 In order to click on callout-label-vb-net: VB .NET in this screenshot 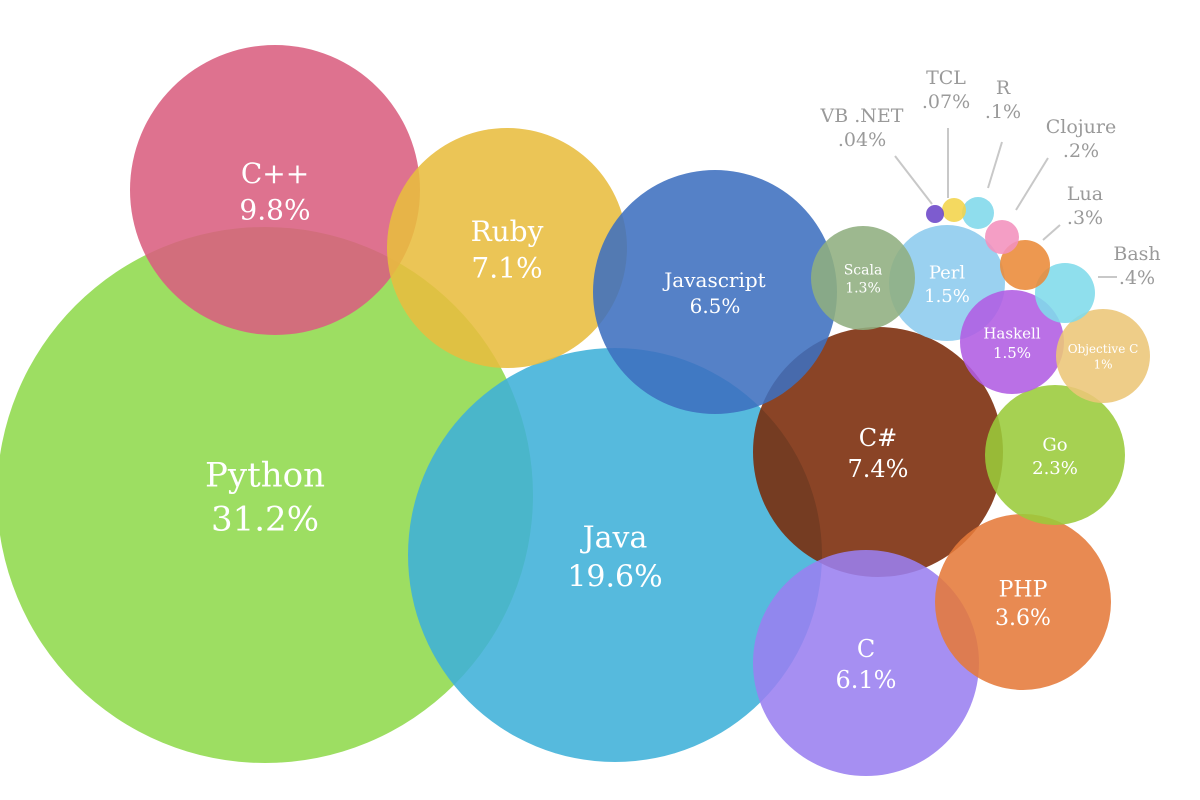, I will do `click(862, 116)`.